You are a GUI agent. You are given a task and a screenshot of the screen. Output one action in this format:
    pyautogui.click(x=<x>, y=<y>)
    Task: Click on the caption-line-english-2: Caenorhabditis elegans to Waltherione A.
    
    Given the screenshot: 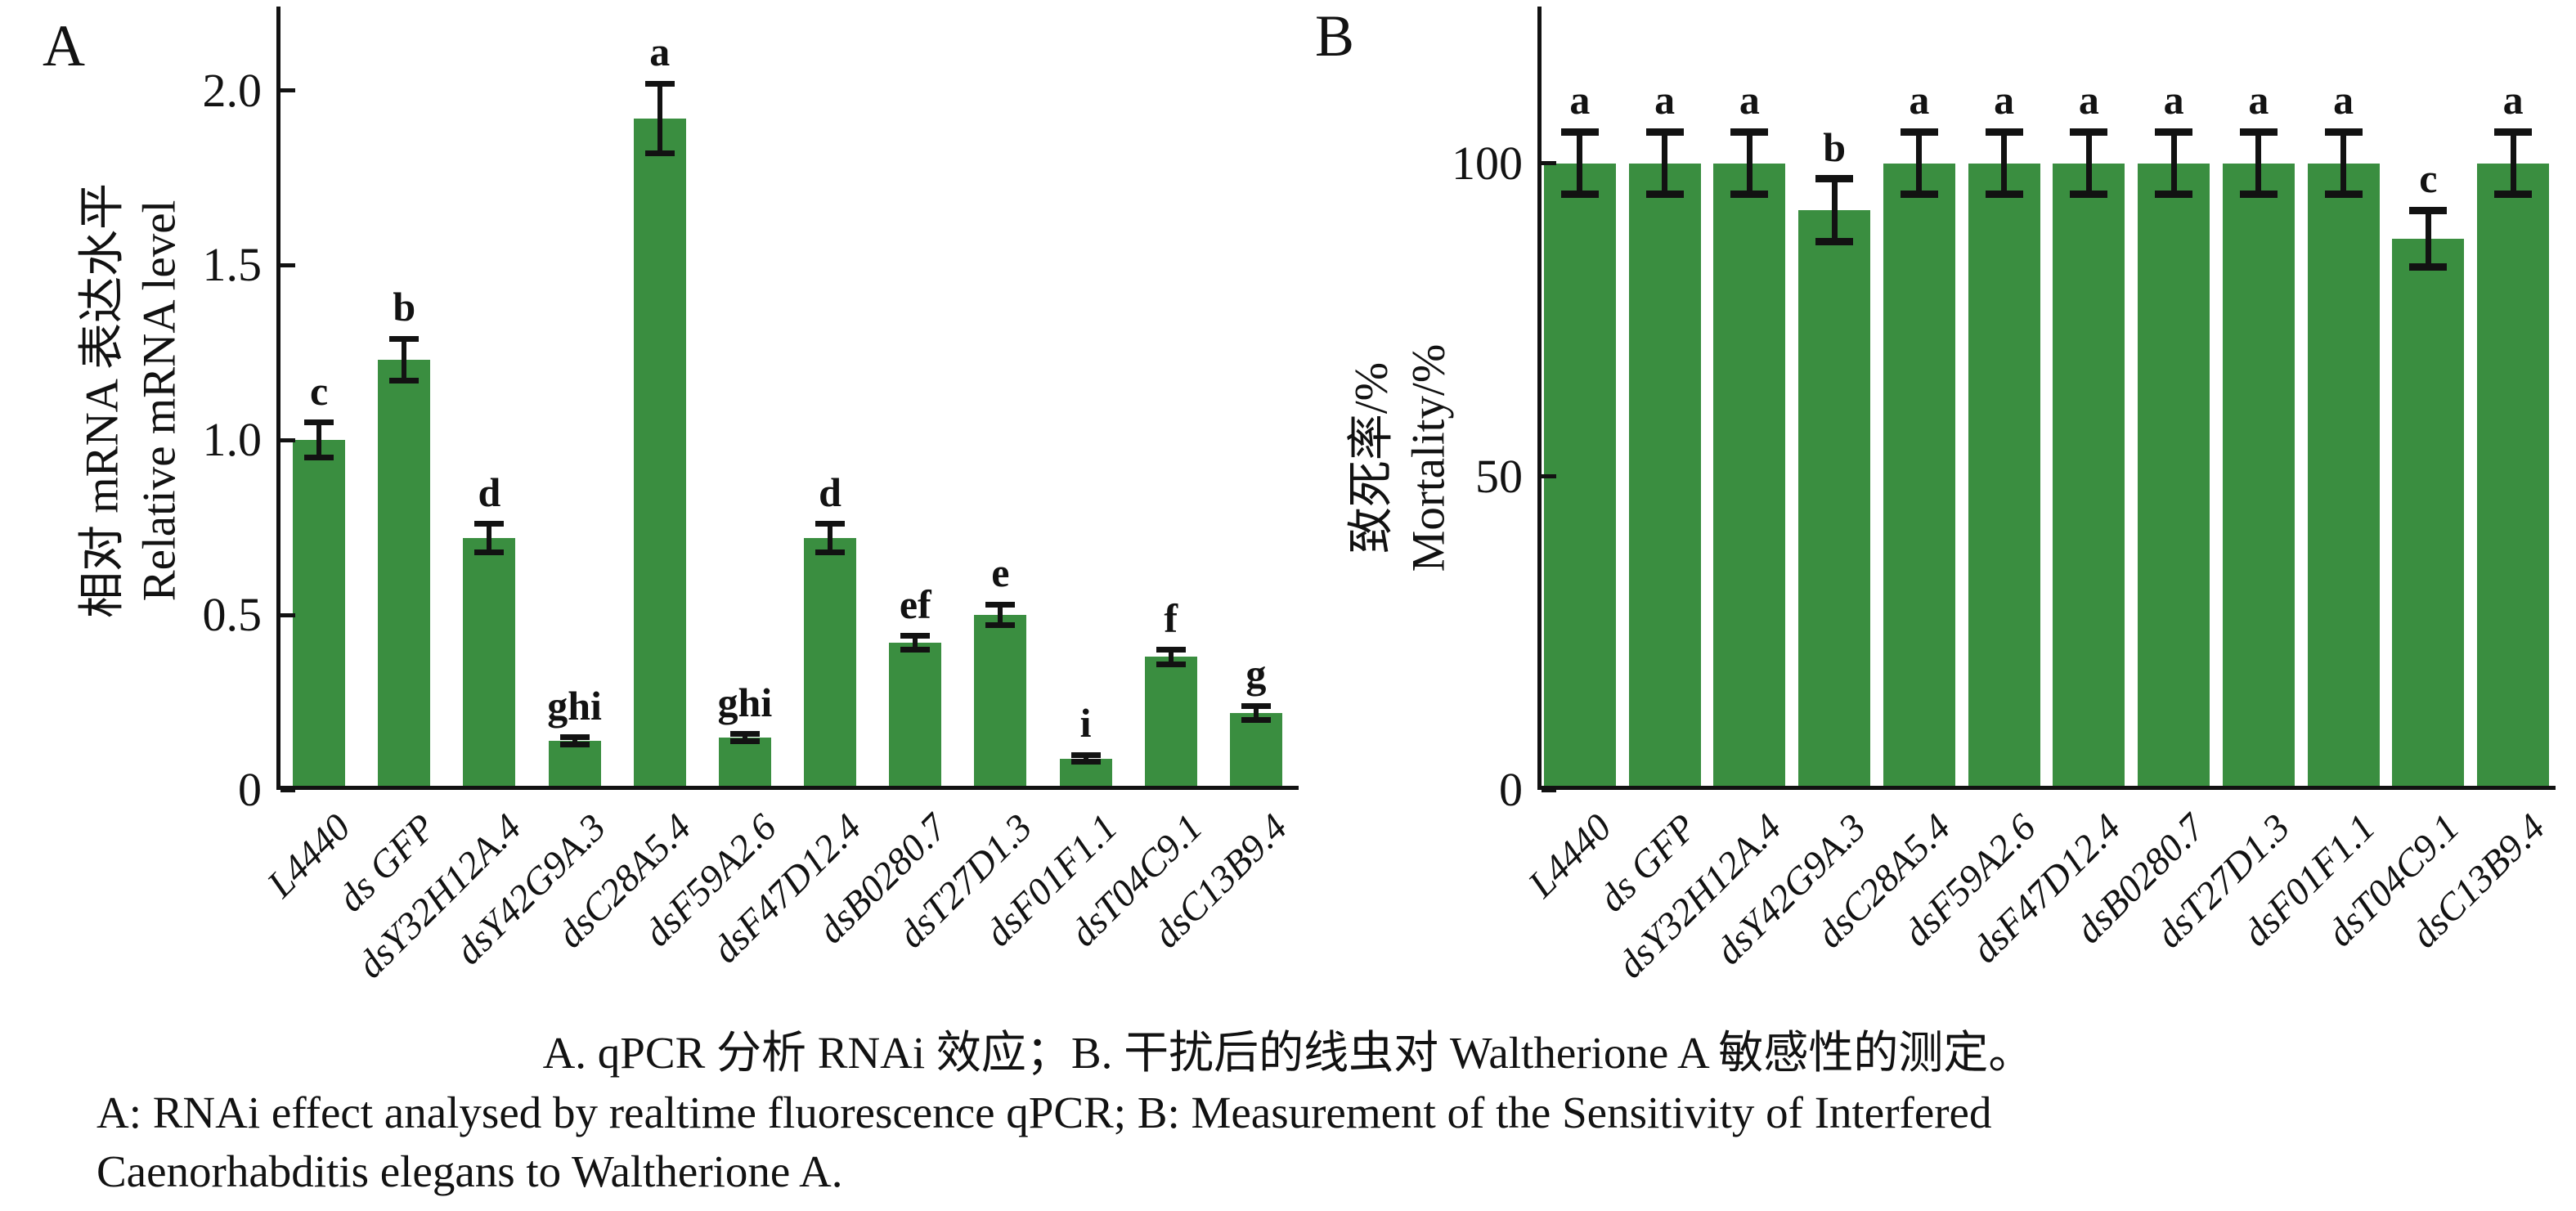 What is the action you would take?
    pyautogui.click(x=470, y=1172)
    